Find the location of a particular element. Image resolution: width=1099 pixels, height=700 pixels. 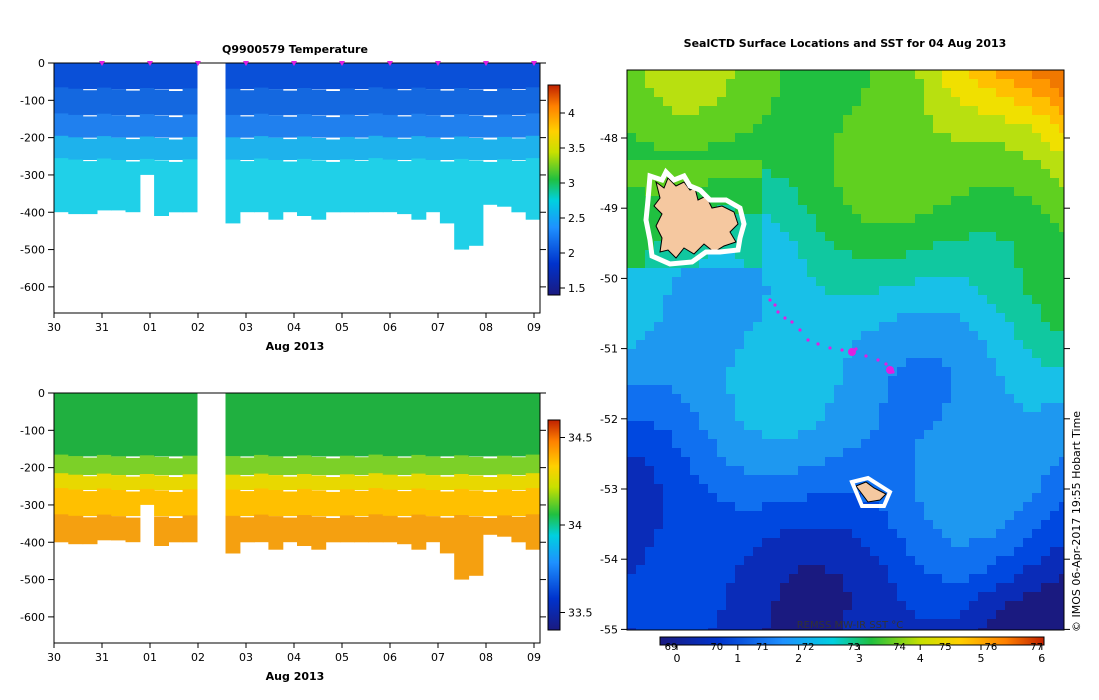

seal-track is located at coordinates (831, 336).